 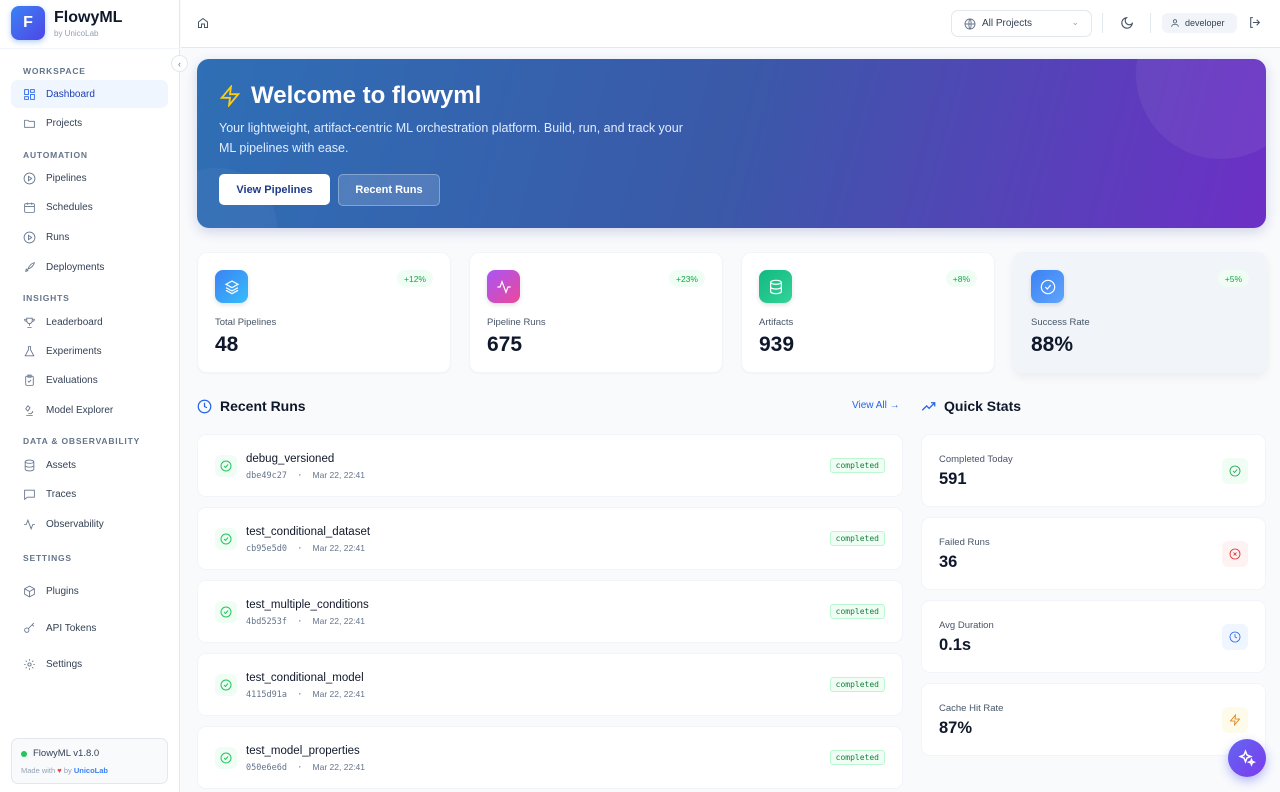 I want to click on trophy-icon, so click(x=29, y=322).